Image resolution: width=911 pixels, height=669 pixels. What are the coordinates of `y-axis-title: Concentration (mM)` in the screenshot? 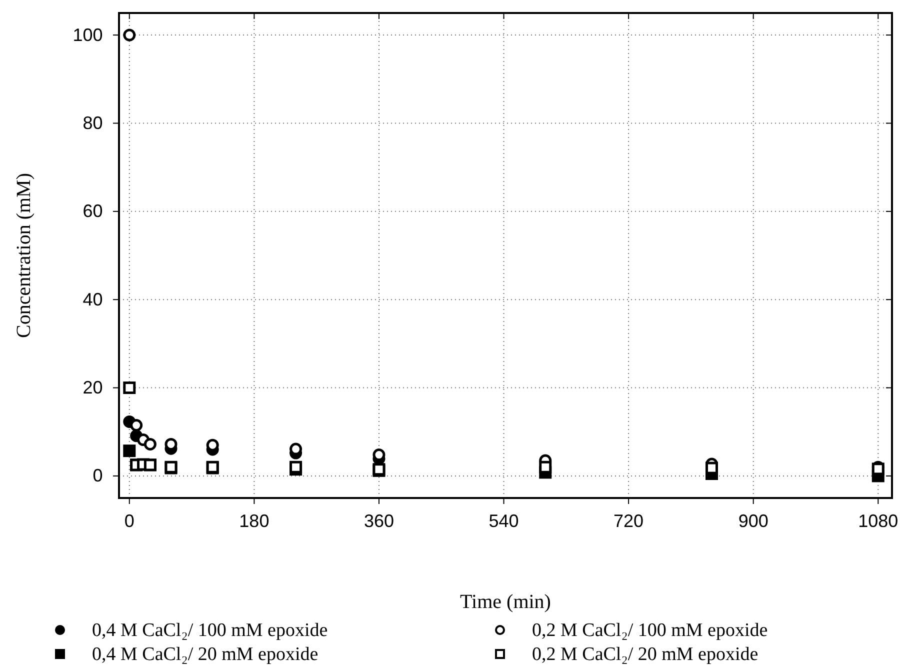 It's located at (24, 255).